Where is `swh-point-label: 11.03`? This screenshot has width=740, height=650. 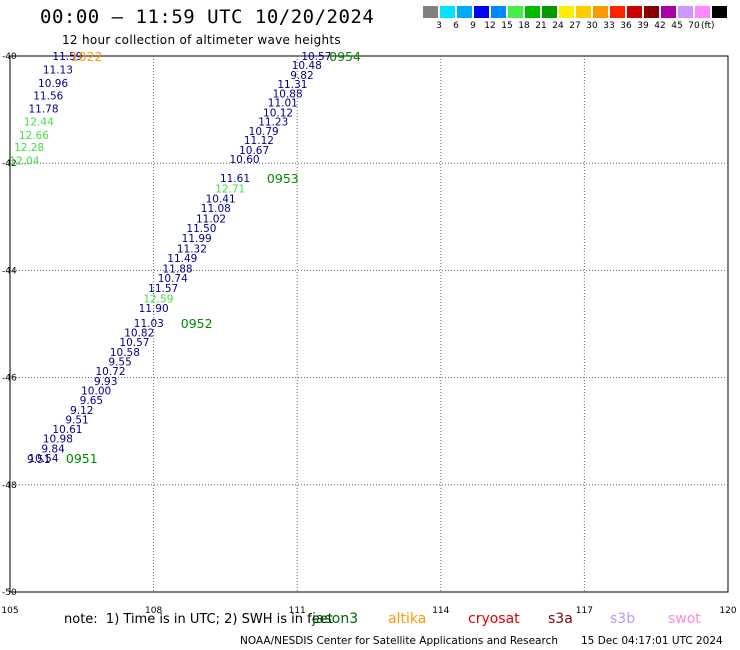
swh-point-label: 11.03 is located at coordinates (149, 324).